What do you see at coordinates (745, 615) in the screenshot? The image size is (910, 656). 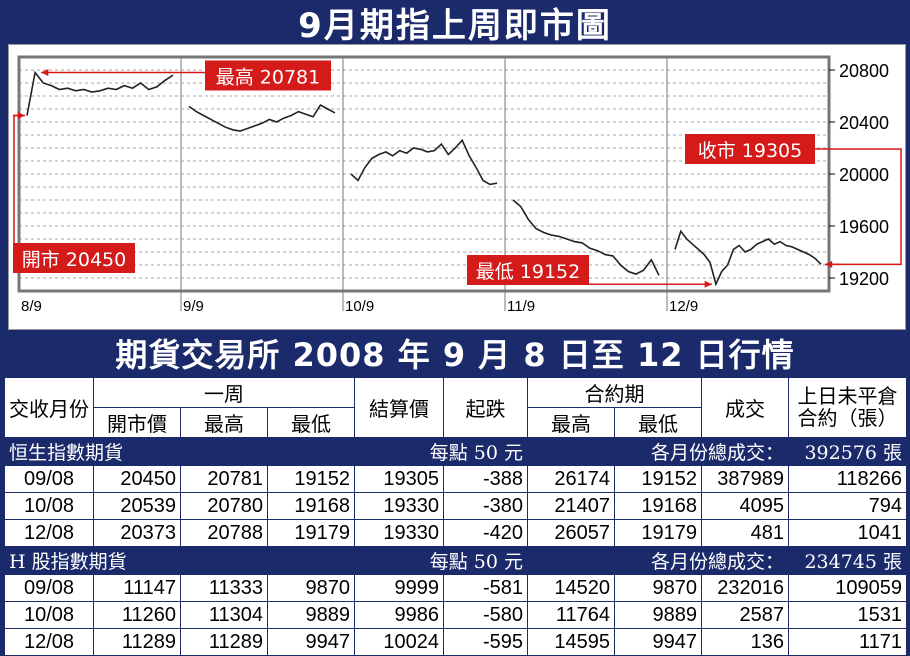 I see `table-cell: 2587` at bounding box center [745, 615].